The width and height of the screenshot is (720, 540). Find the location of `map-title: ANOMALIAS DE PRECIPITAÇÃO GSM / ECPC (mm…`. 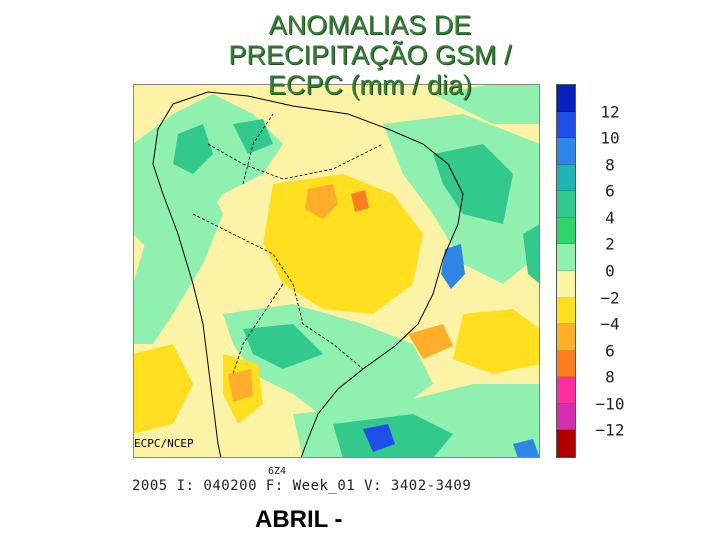

map-title: ANOMALIAS DE PRECIPITAÇÃO GSM / ECPC (mm… is located at coordinates (370, 55).